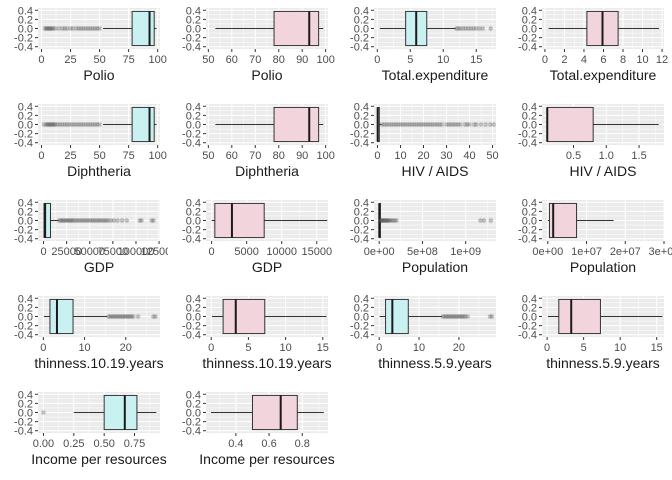 The height and width of the screenshot is (480, 672). Describe the element at coordinates (465, 252) in the screenshot. I see `x-tick-label: 1e+09` at that location.